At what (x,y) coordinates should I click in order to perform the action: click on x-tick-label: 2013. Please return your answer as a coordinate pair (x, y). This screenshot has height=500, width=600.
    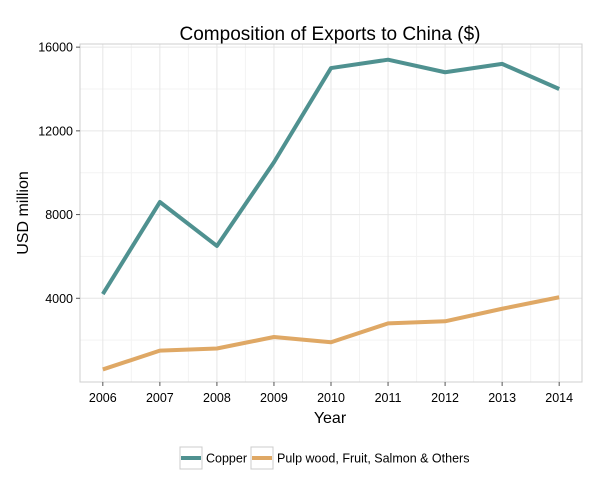
    Looking at the image, I should click on (502, 398).